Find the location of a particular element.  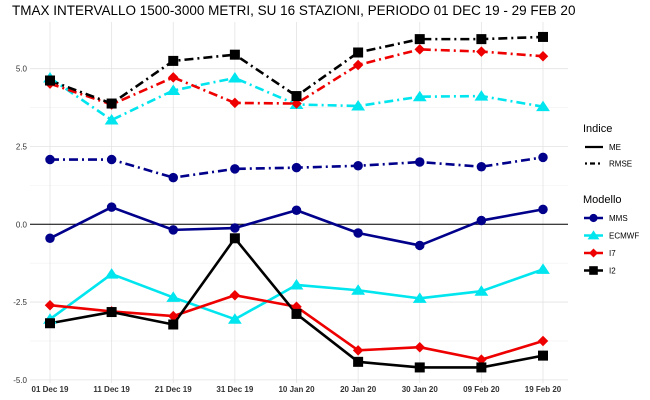

y-tick-label: 0.0 is located at coordinates (22, 224).